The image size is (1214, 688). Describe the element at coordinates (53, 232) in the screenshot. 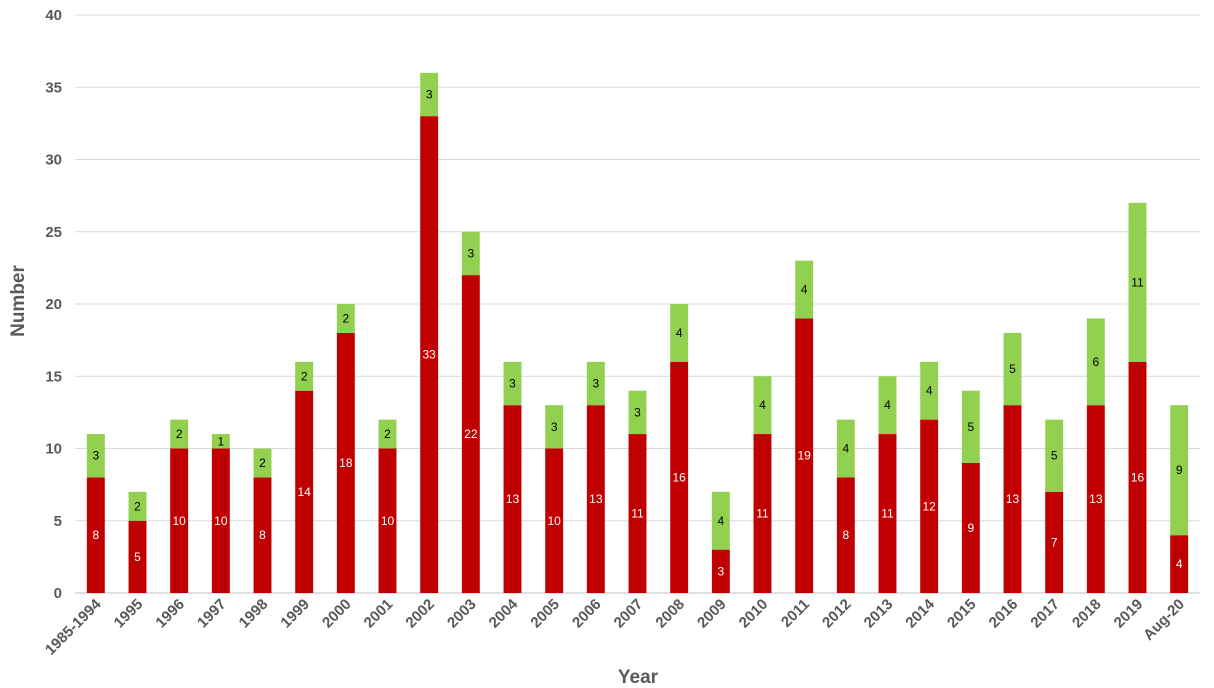

I see `y-tick-label: 25` at that location.